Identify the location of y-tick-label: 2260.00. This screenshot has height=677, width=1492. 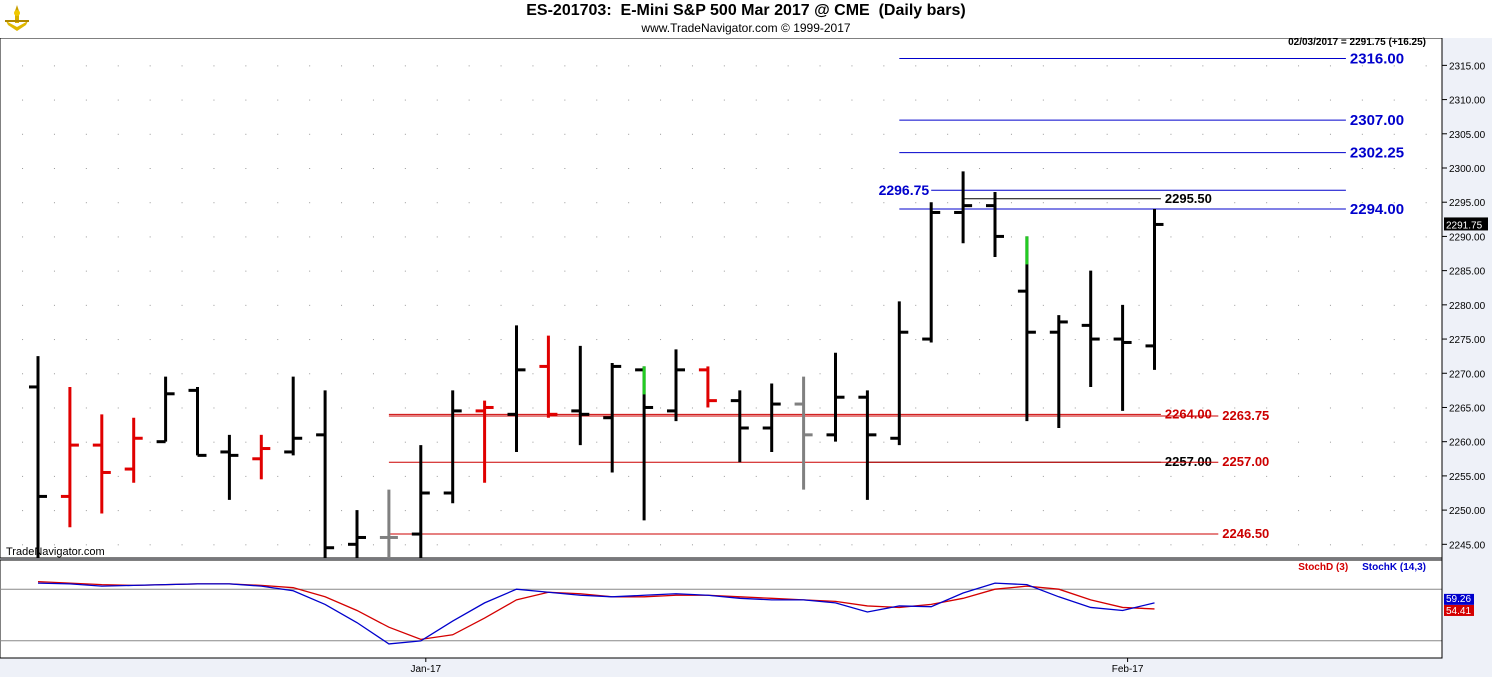
(1467, 443).